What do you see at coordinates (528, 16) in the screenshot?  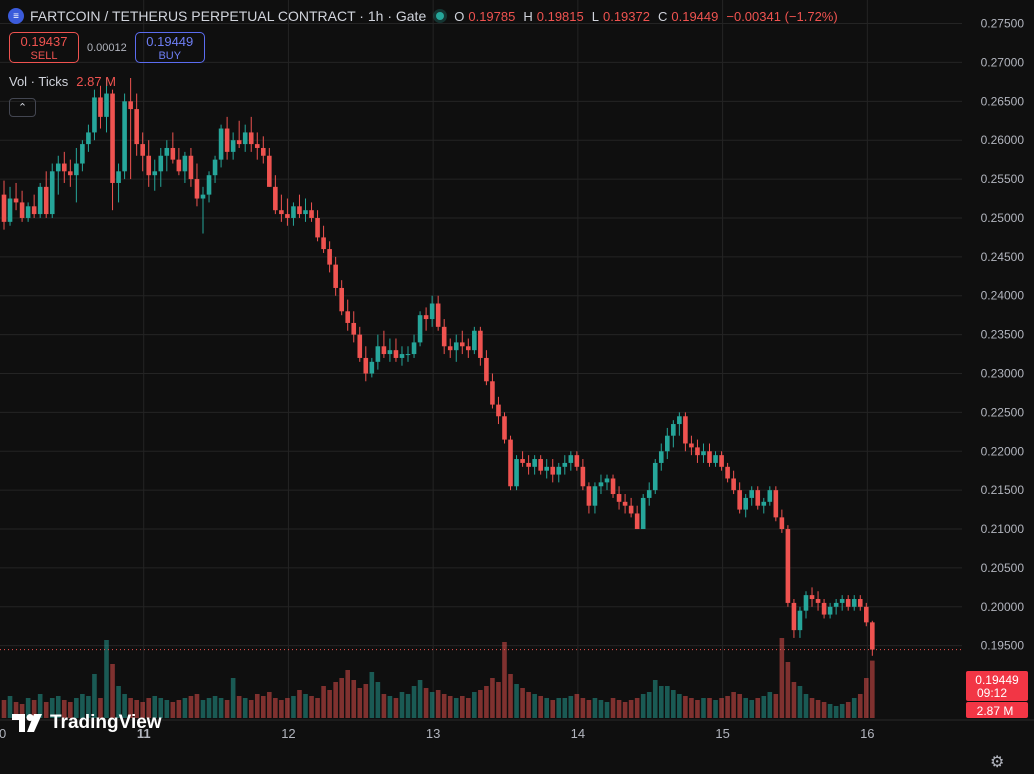 I see `high-label: H` at bounding box center [528, 16].